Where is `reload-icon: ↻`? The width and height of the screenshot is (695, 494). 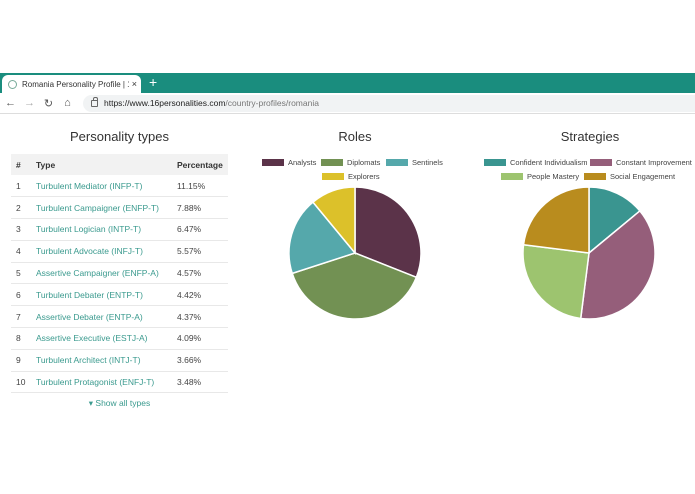
reload-icon: ↻ is located at coordinates (48, 103).